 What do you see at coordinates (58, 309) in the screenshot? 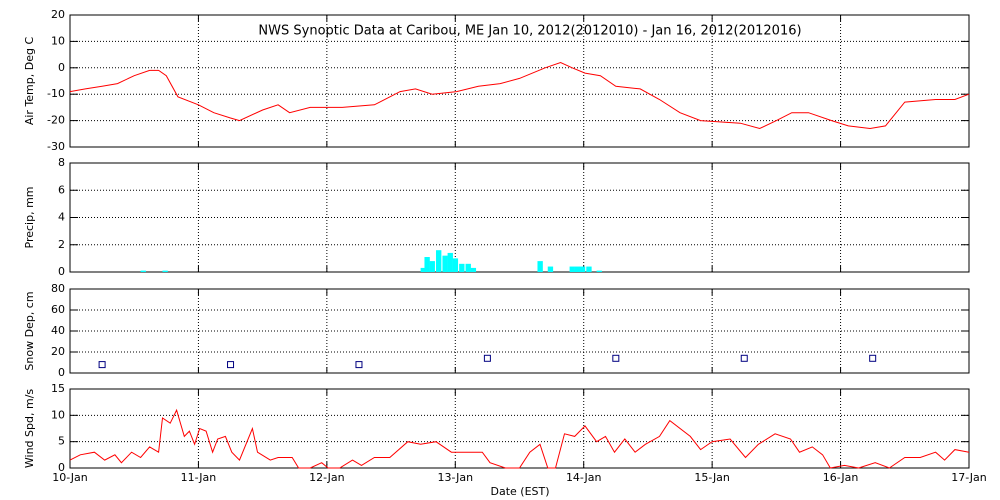
I see `y-tick-label: 60` at bounding box center [58, 309].